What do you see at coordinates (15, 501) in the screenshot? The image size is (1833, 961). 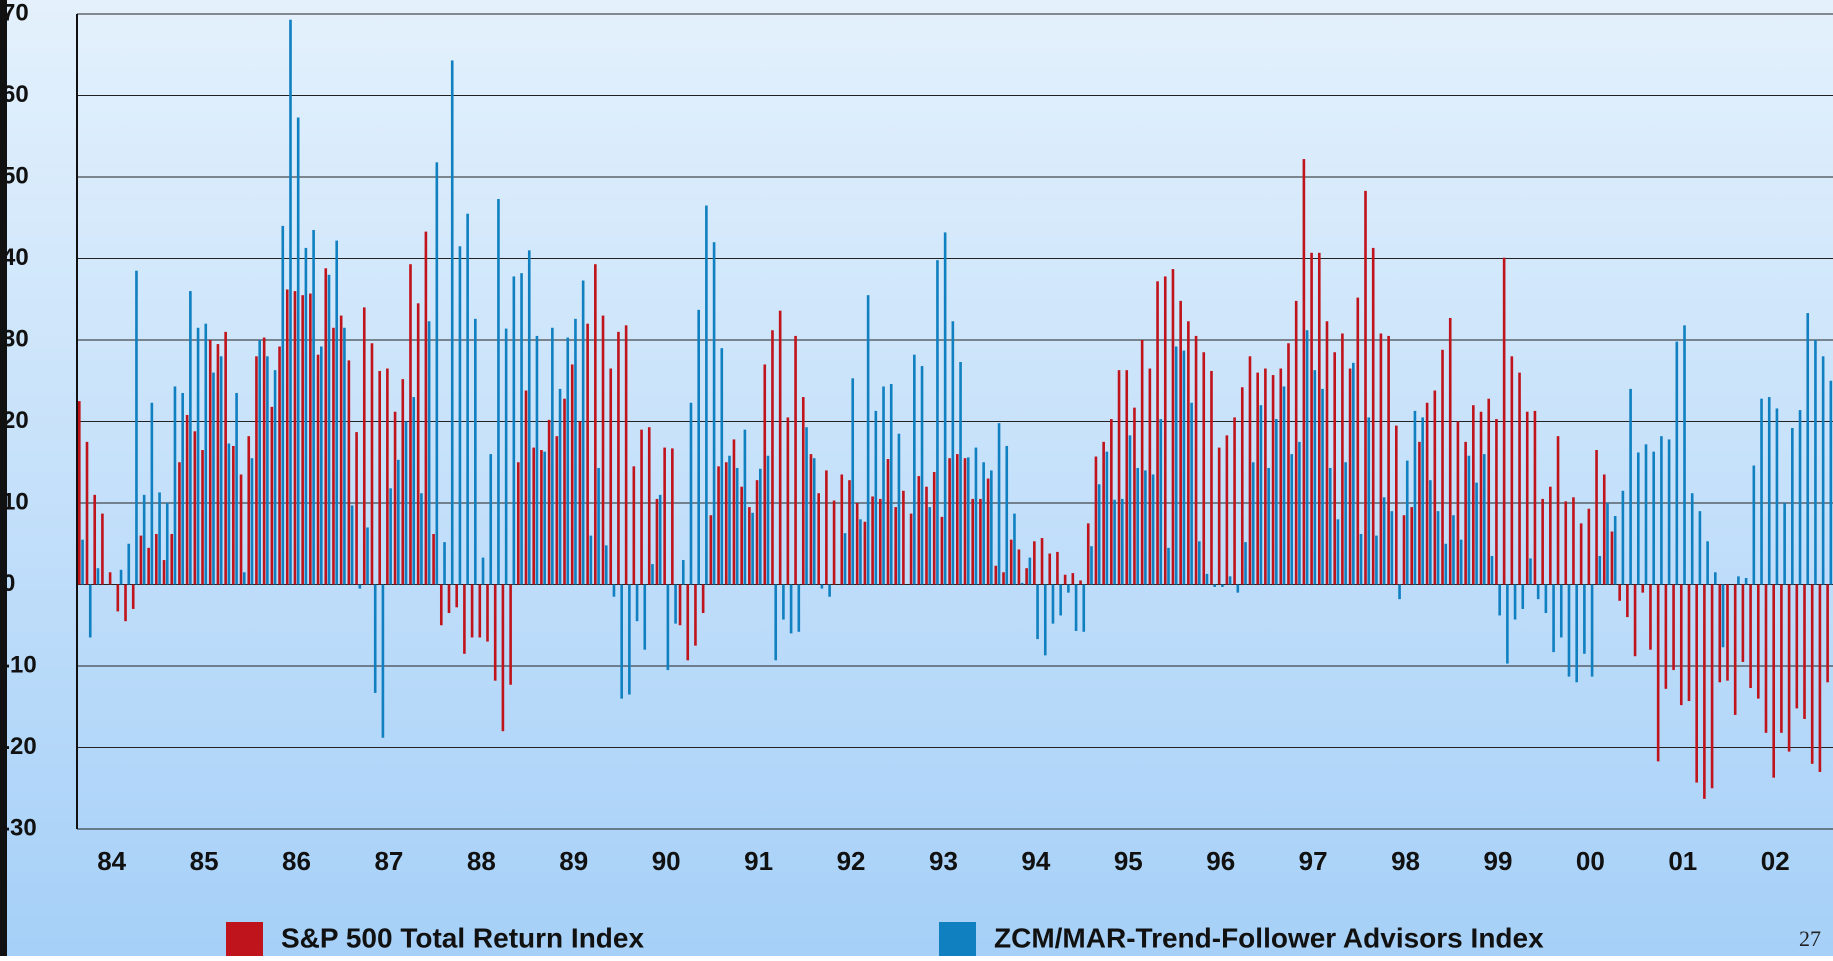 I see `y-tick-label: 10` at bounding box center [15, 501].